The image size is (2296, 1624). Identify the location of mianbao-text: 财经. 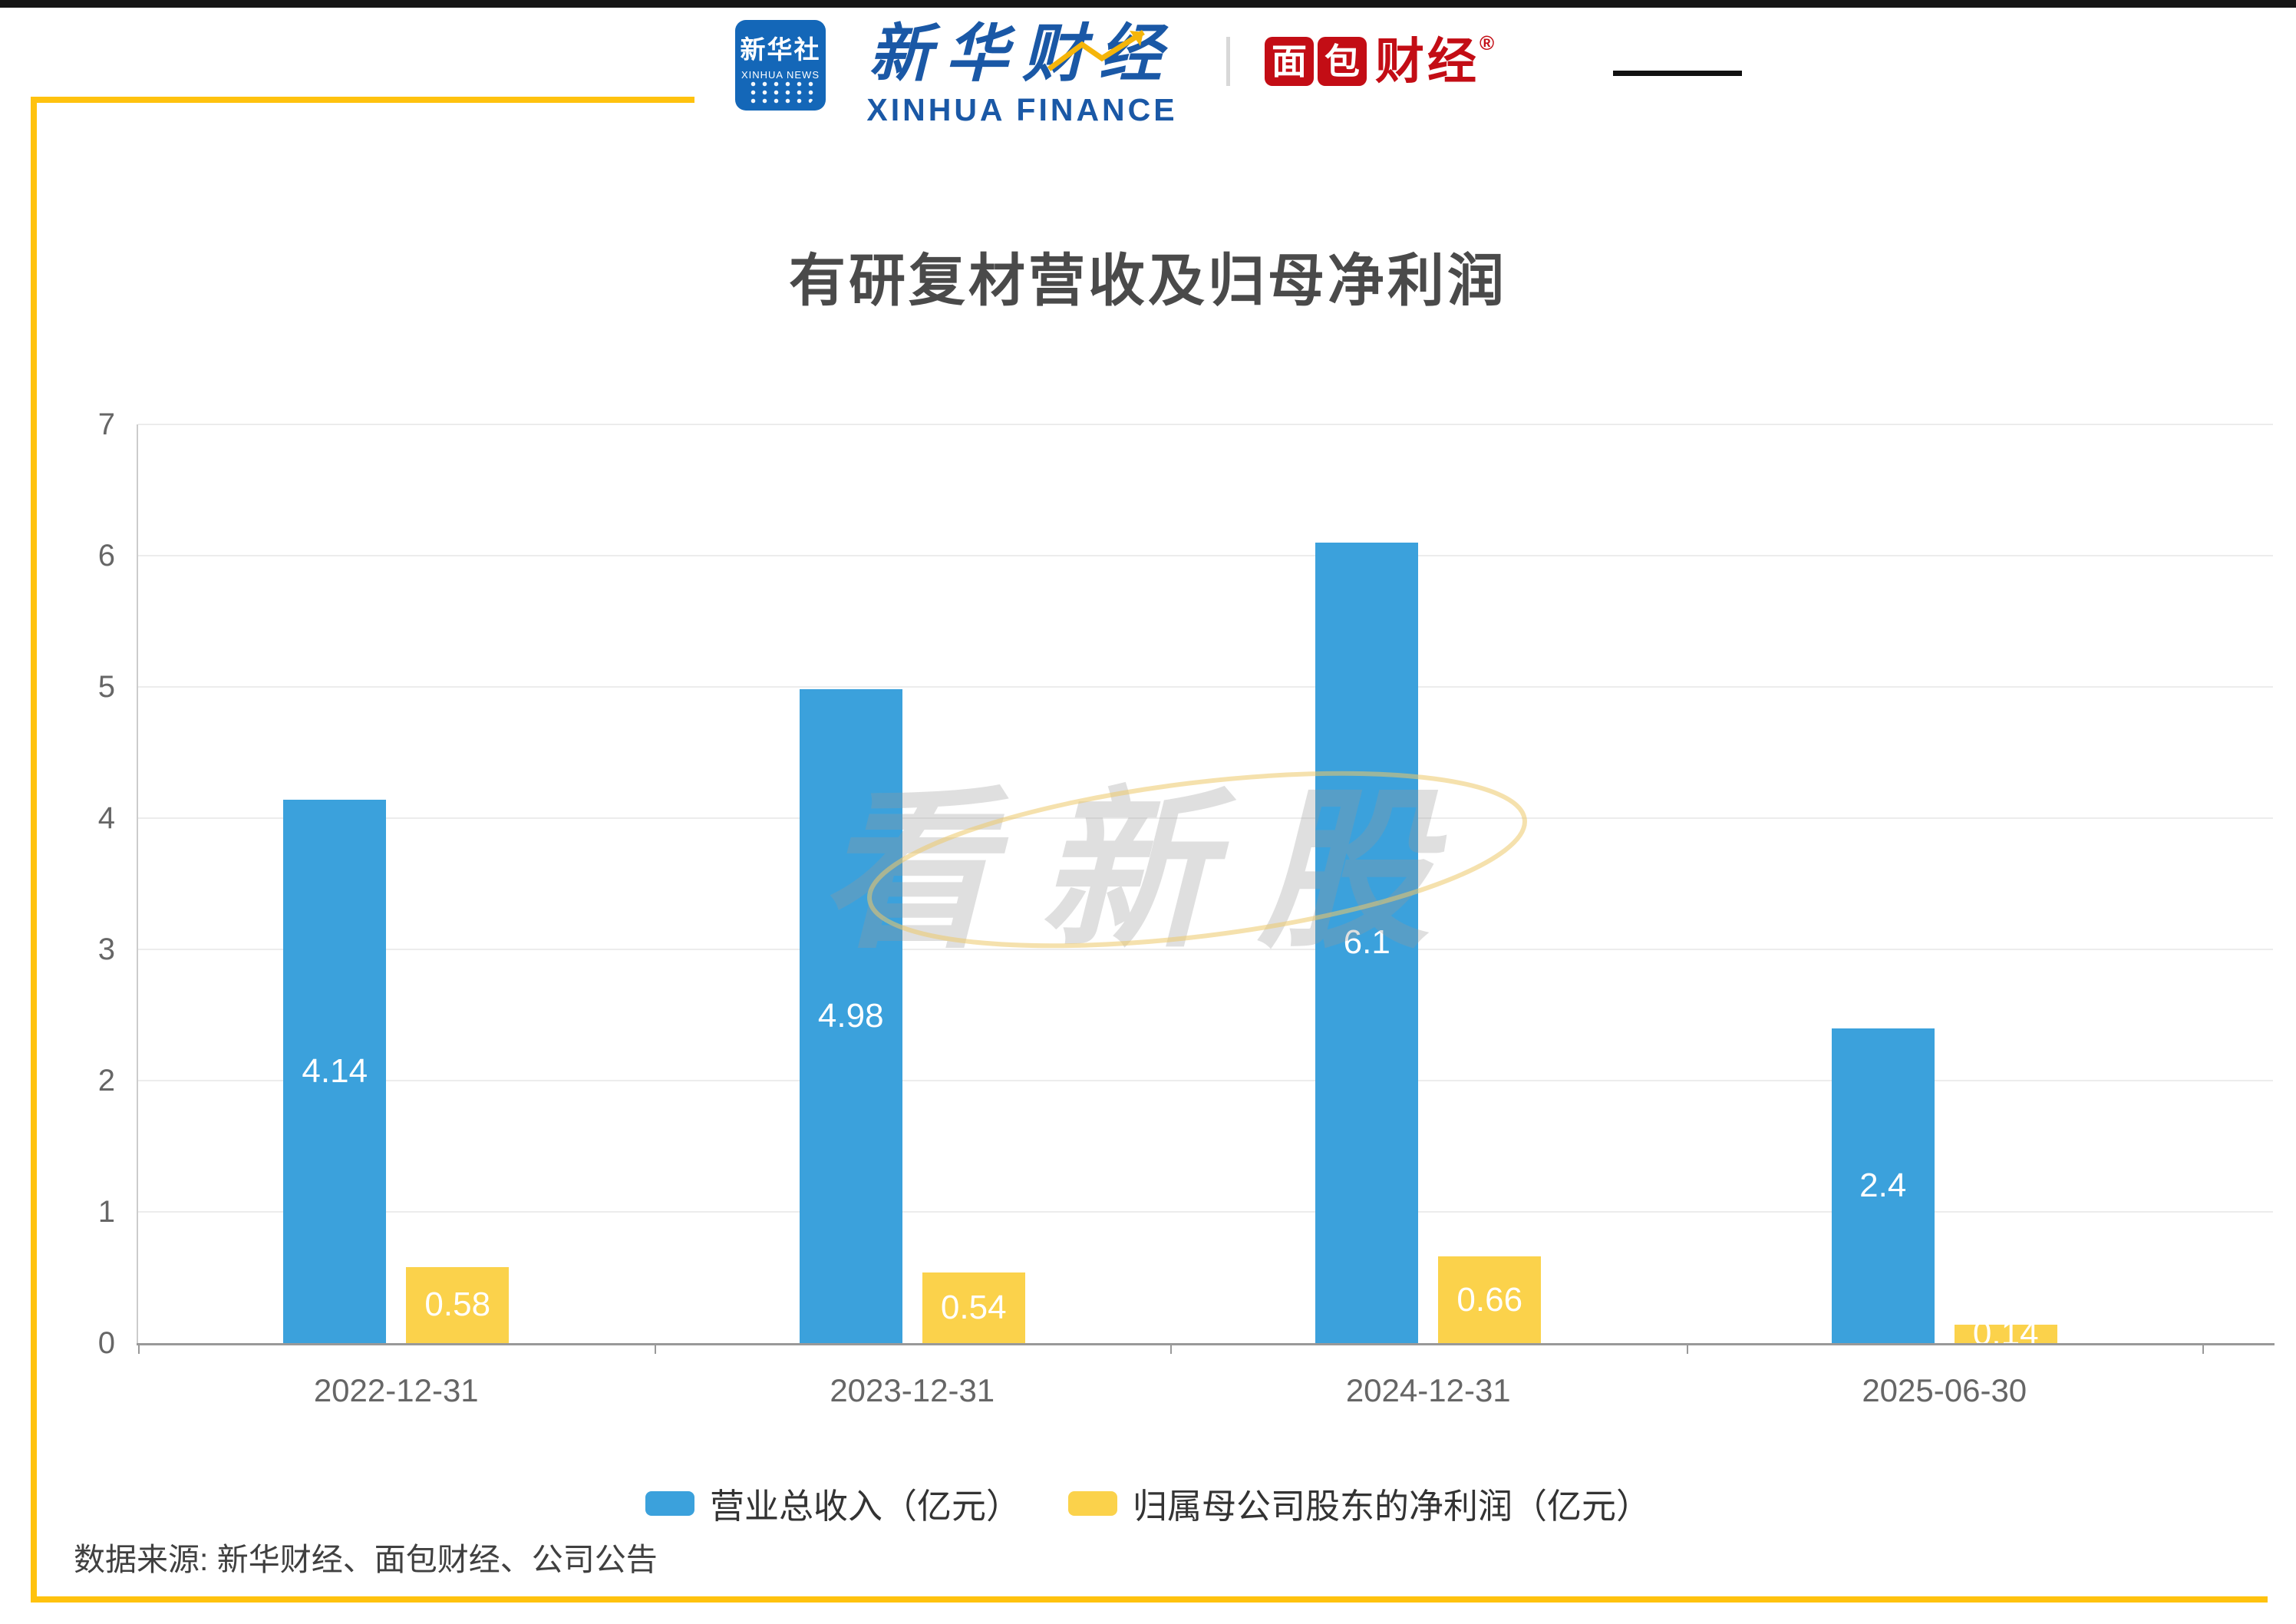
(1427, 61).